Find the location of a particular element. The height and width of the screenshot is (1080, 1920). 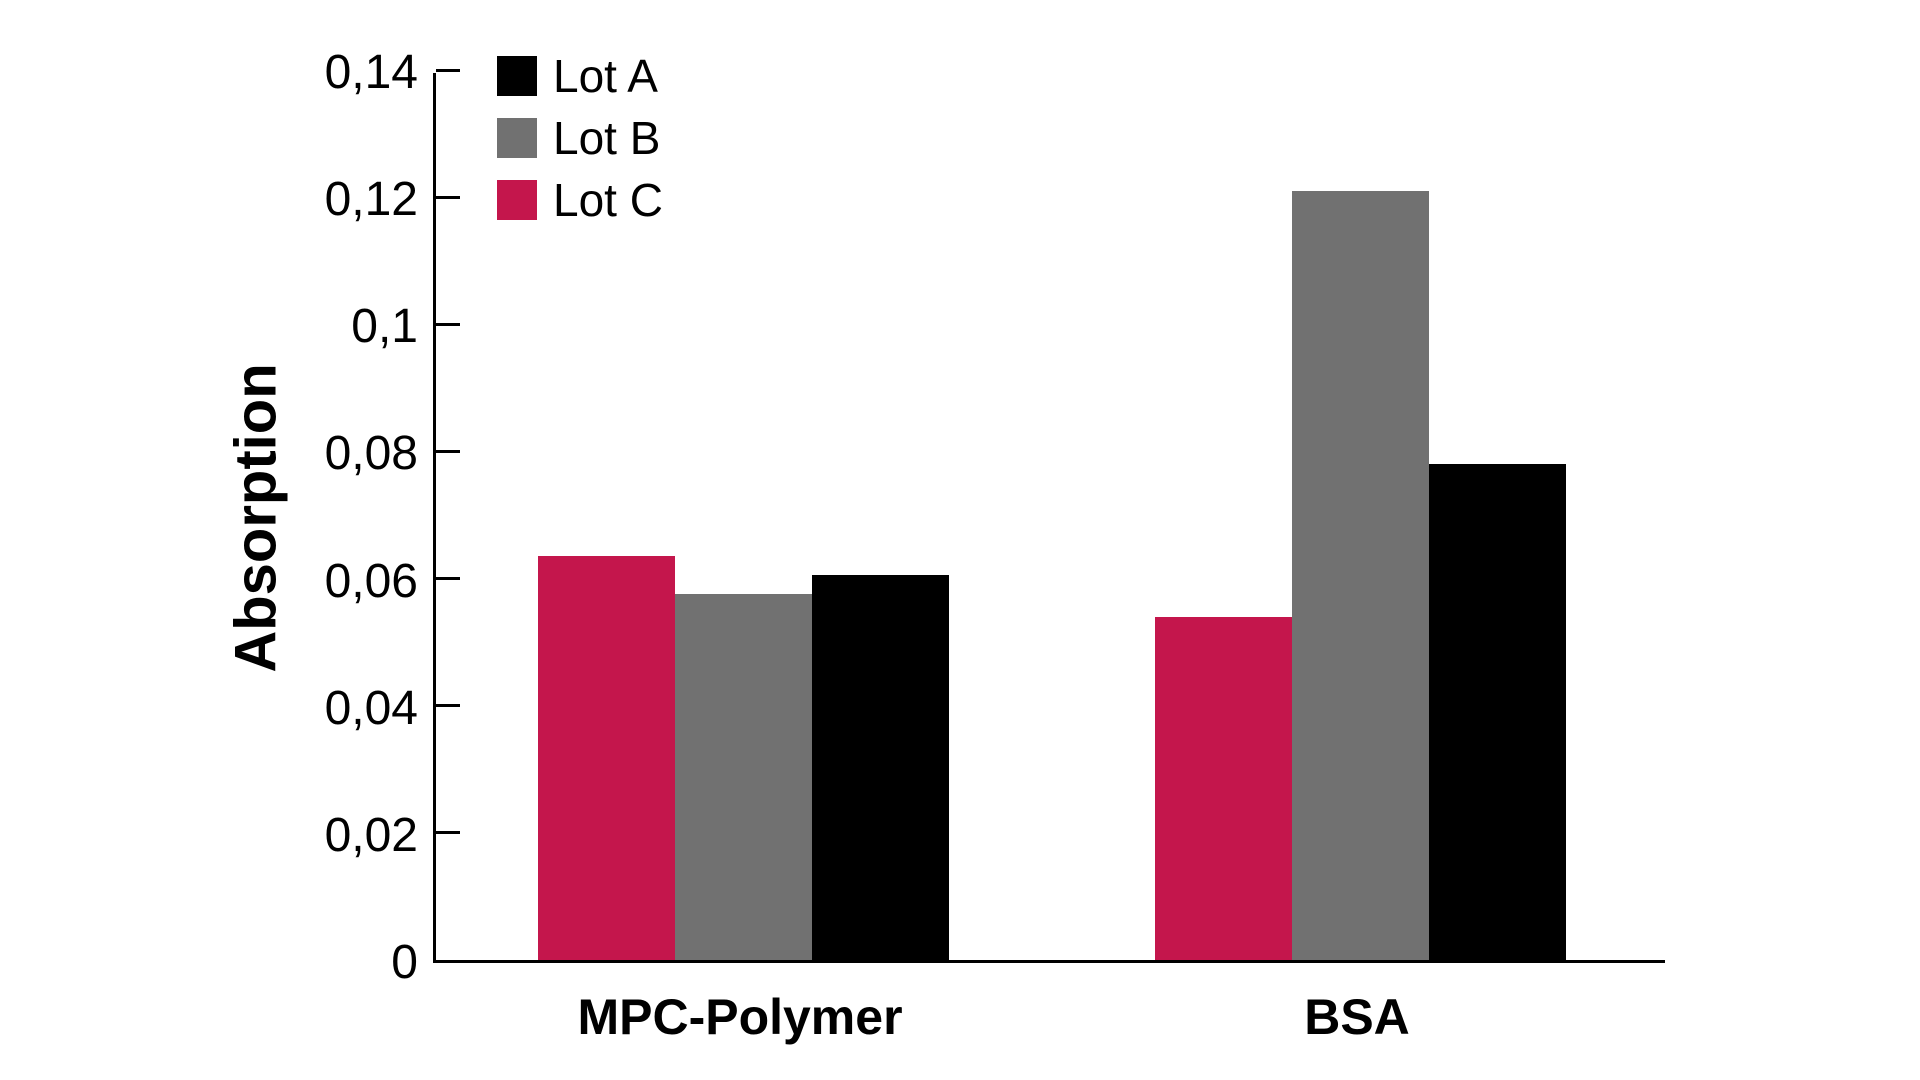

y-tick-label-0-14: 0,14 is located at coordinates (371, 72).